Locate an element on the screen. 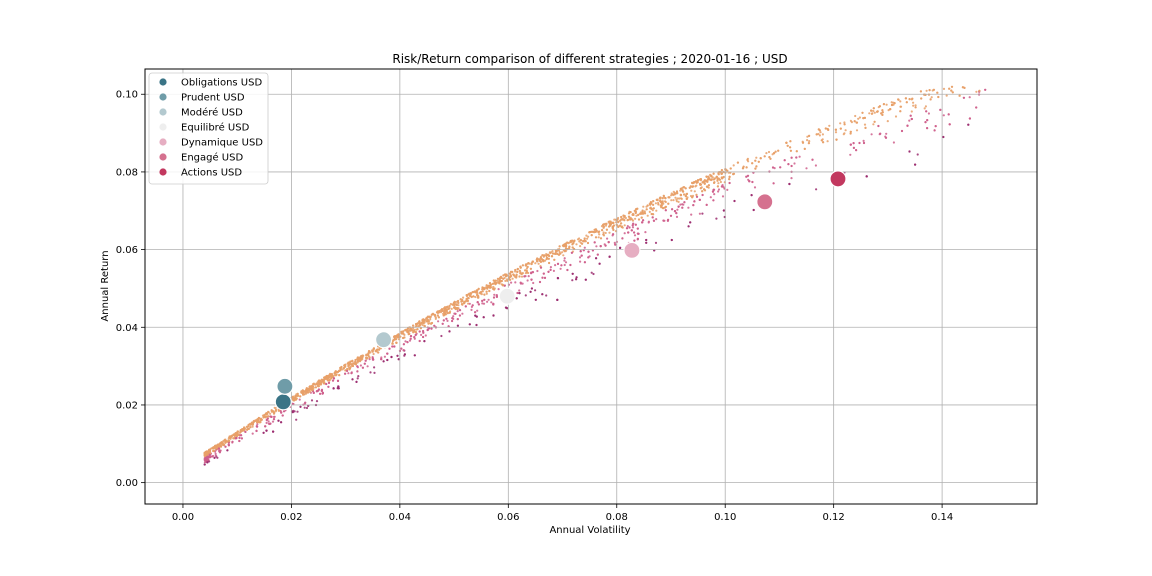 The image size is (1152, 576). y-tick-label: 0.10 is located at coordinates (127, 95).